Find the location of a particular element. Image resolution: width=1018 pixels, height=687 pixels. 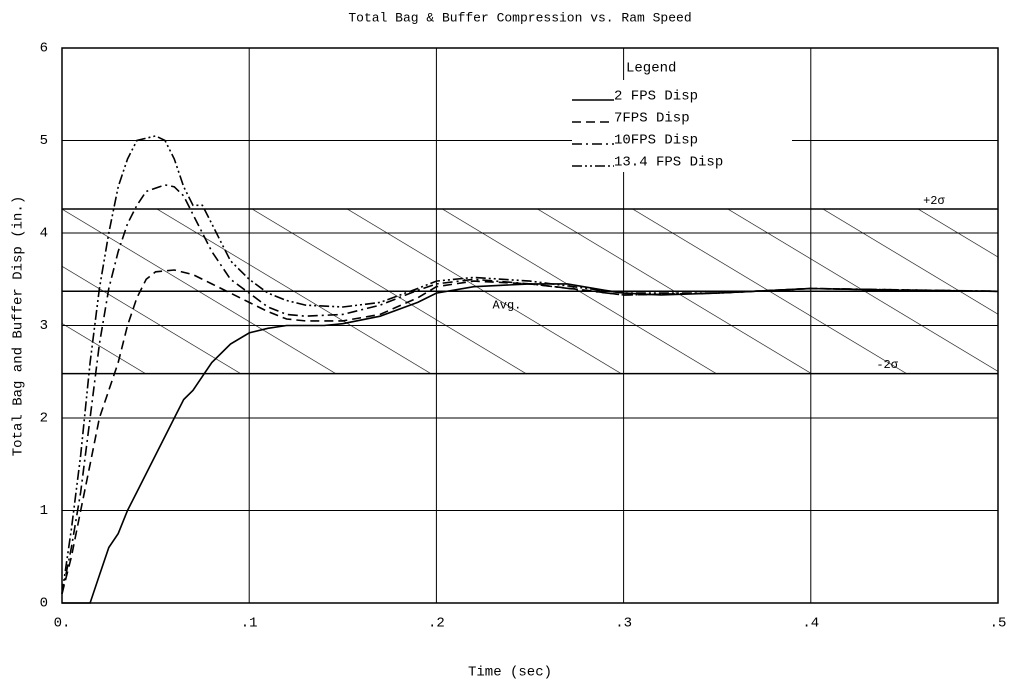

legend-bg is located at coordinates (682, 126).